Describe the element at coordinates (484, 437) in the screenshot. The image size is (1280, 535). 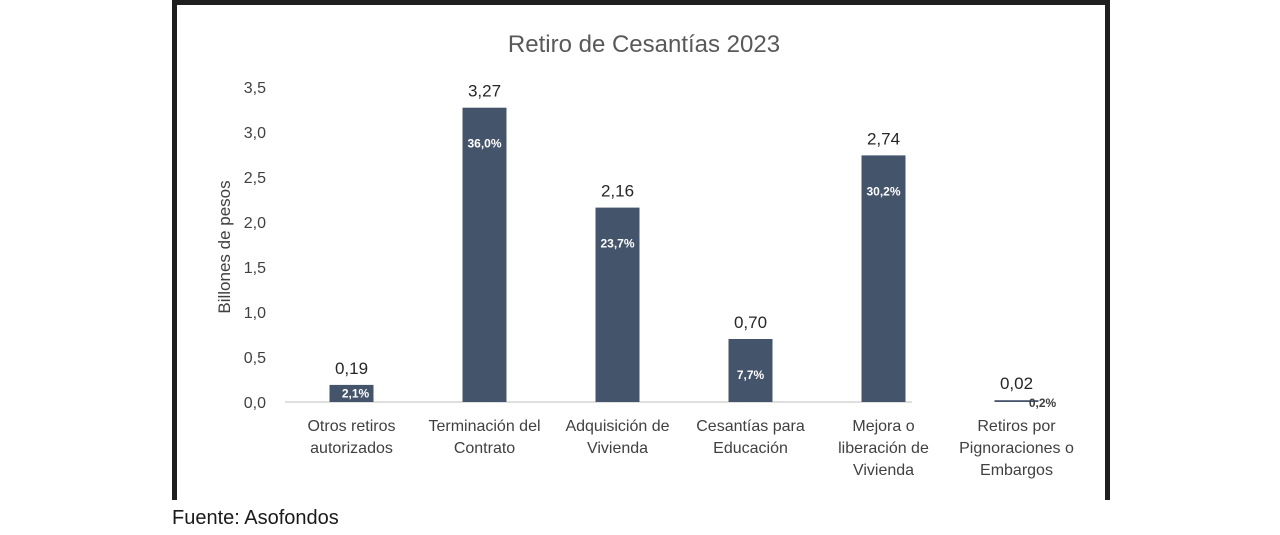
I see `category-label: Terminación del Contrato` at that location.